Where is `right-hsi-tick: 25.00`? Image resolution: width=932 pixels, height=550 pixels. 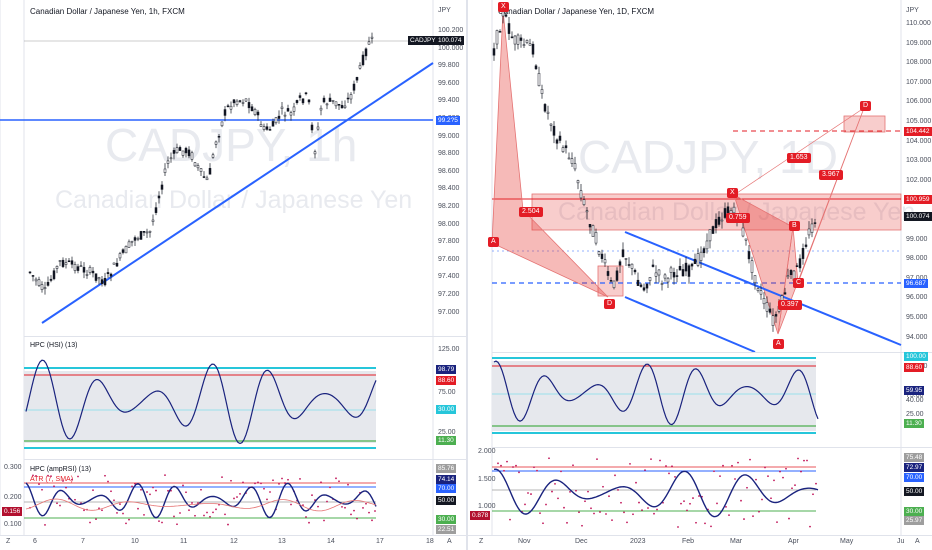
right-hsi-tick: 25.00 is located at coordinates (915, 414).